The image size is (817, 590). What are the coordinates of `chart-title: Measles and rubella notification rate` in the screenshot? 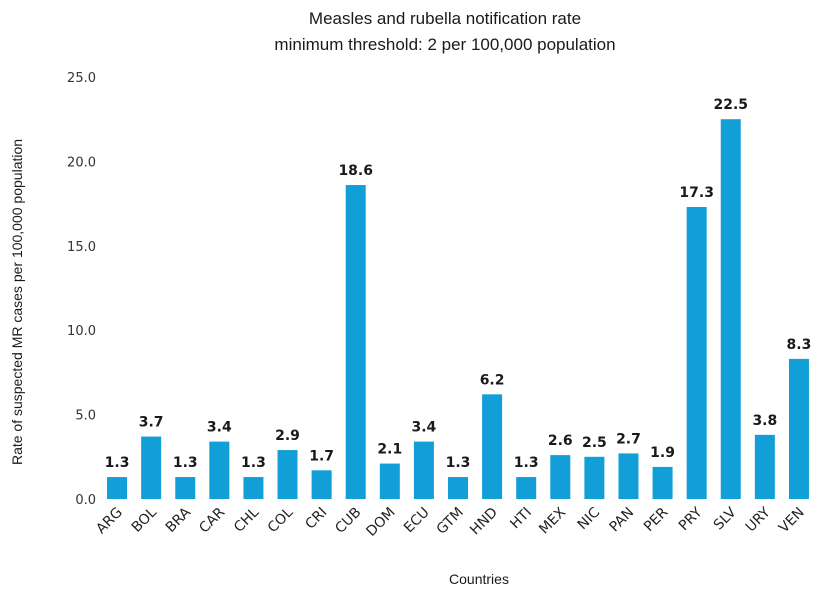 It's located at (445, 18).